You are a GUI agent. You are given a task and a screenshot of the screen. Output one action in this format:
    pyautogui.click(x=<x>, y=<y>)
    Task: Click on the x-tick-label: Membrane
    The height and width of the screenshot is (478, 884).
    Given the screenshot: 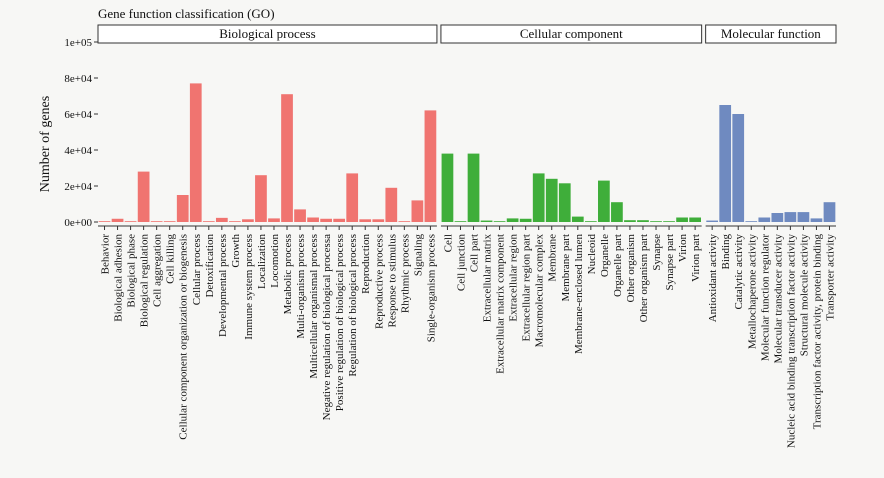 What is the action you would take?
    pyautogui.click(x=553, y=258)
    